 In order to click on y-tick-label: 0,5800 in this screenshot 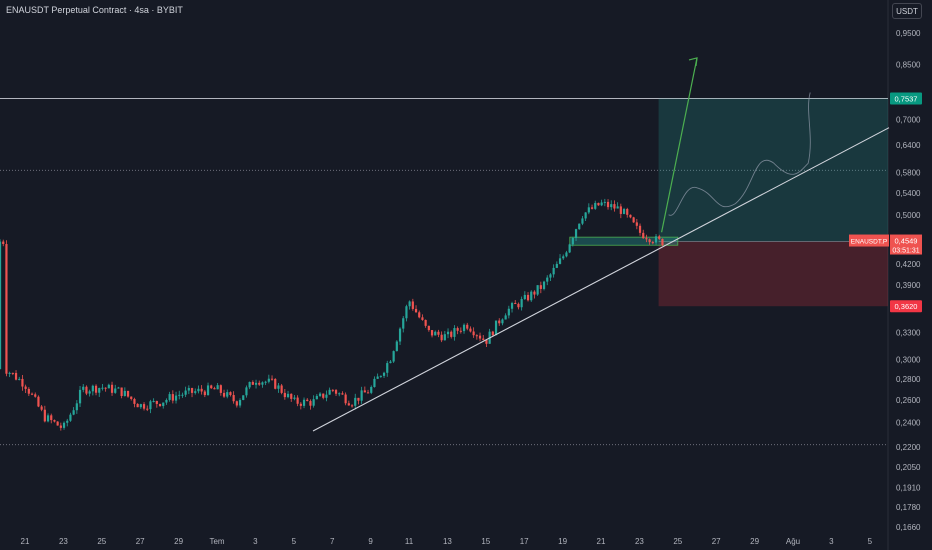, I will do `click(908, 173)`.